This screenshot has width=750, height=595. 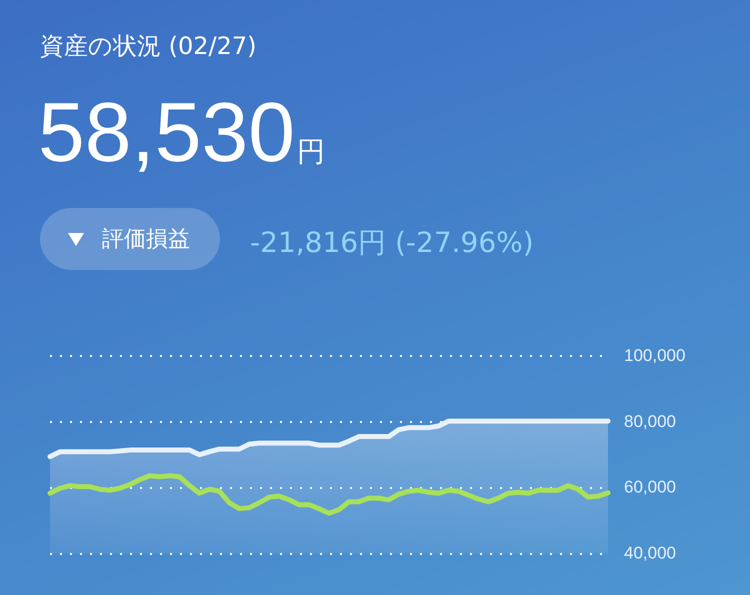 What do you see at coordinates (650, 552) in the screenshot?
I see `y-tick-label: 40,000` at bounding box center [650, 552].